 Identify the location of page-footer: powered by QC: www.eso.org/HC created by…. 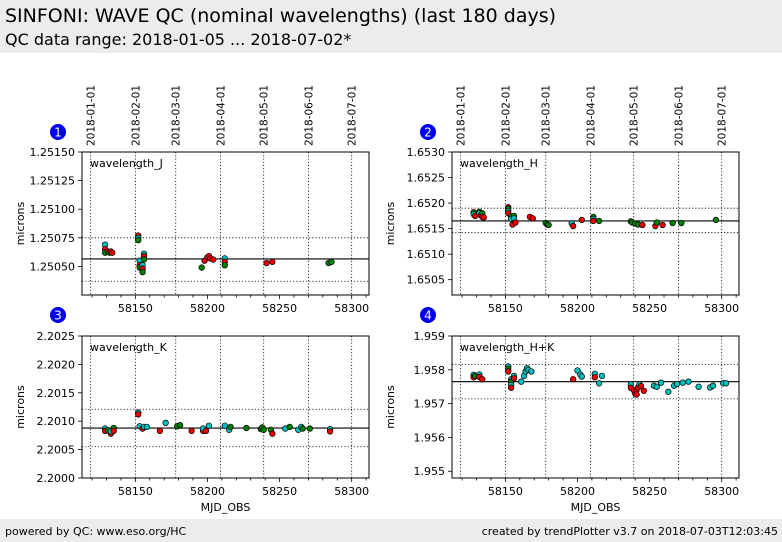
(391, 530).